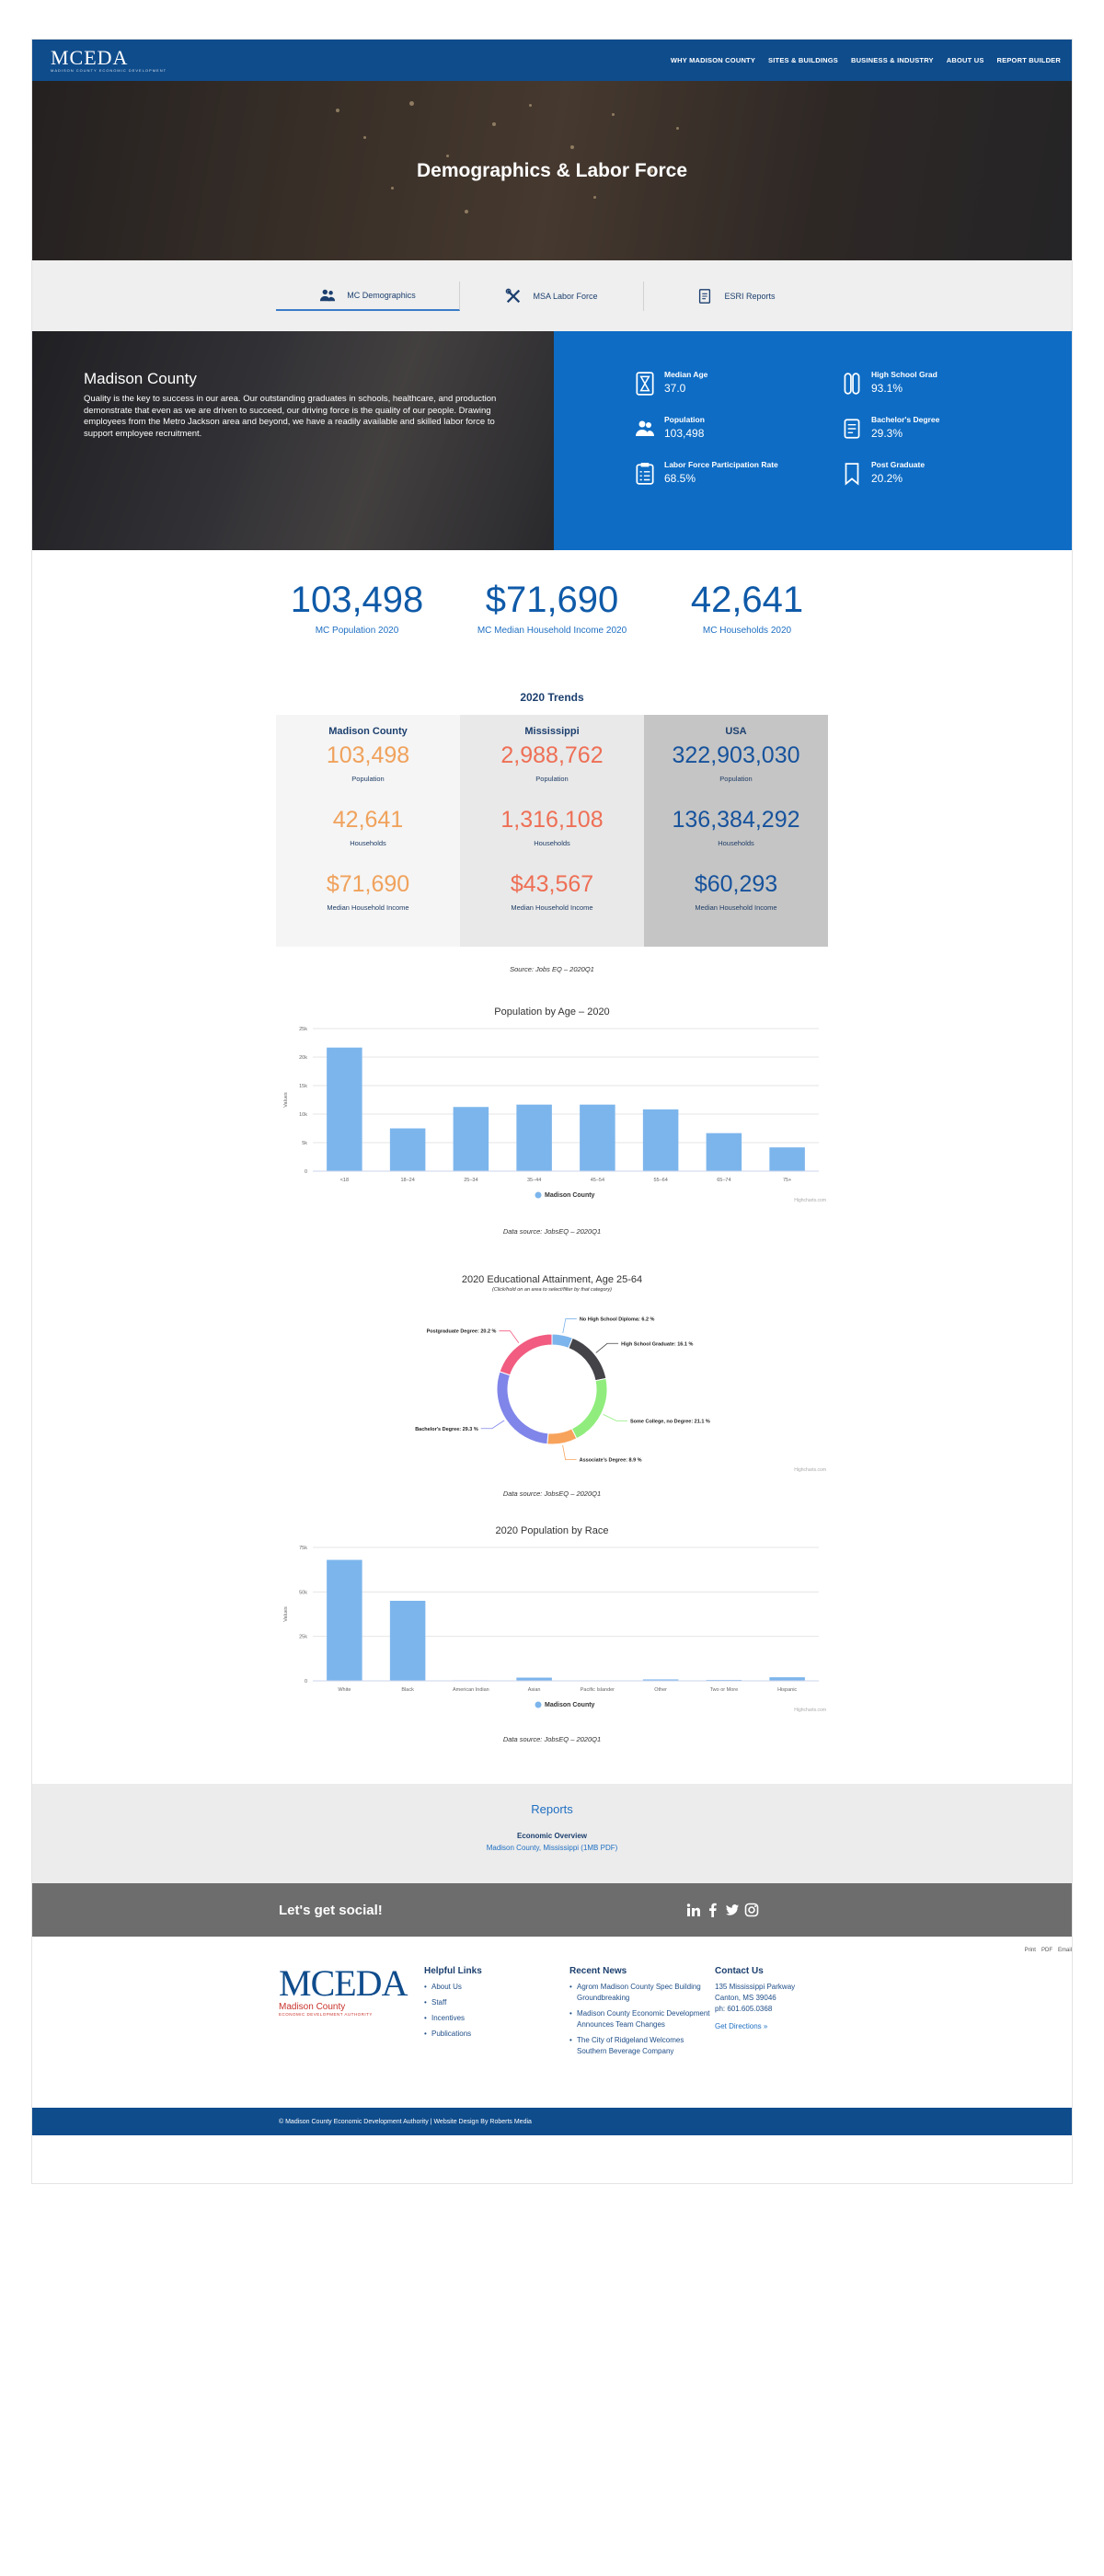 This screenshot has height=2576, width=1104. Describe the element at coordinates (552, 884) in the screenshot. I see `trends-income: $43,567` at that location.